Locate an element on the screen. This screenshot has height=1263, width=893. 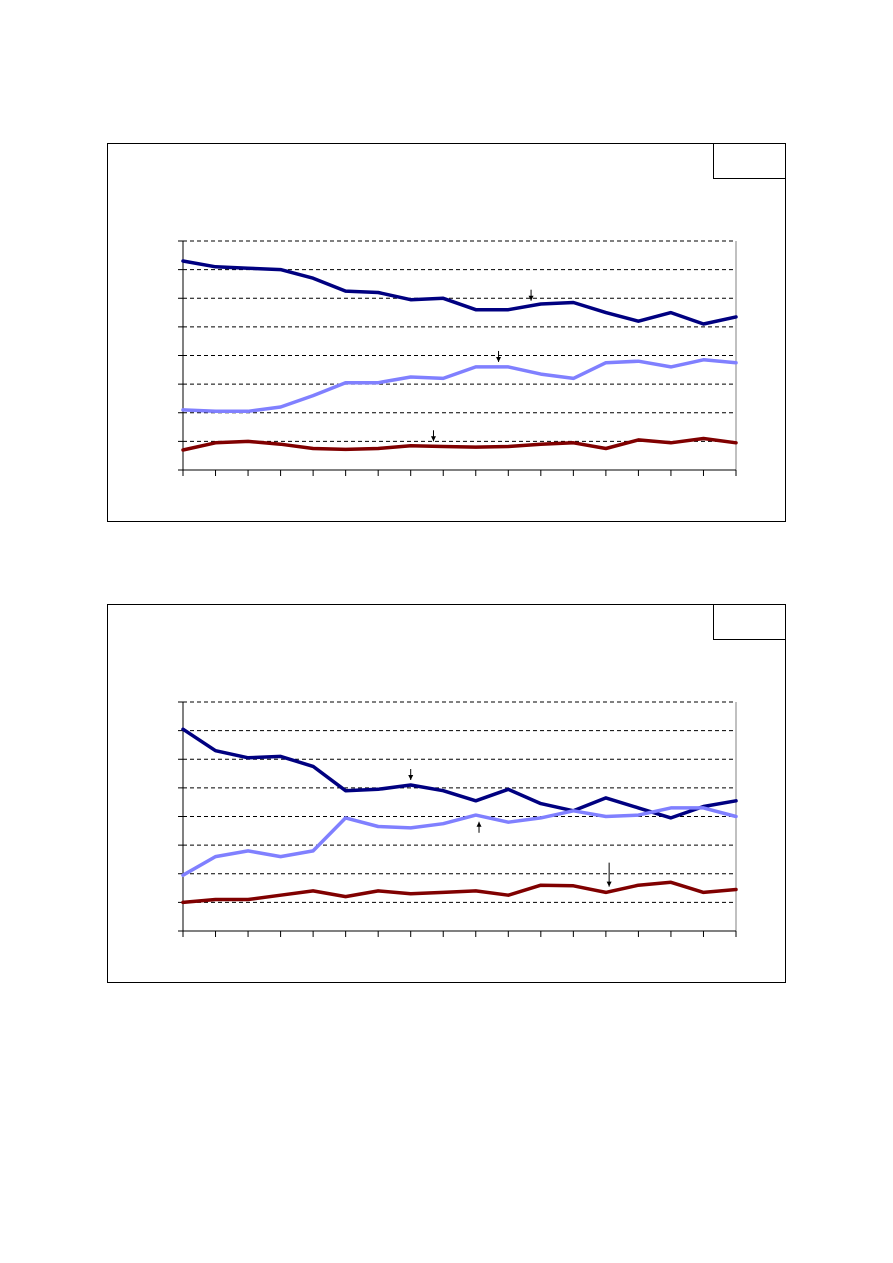
chart-1-series-2-line is located at coordinates (459, 386).